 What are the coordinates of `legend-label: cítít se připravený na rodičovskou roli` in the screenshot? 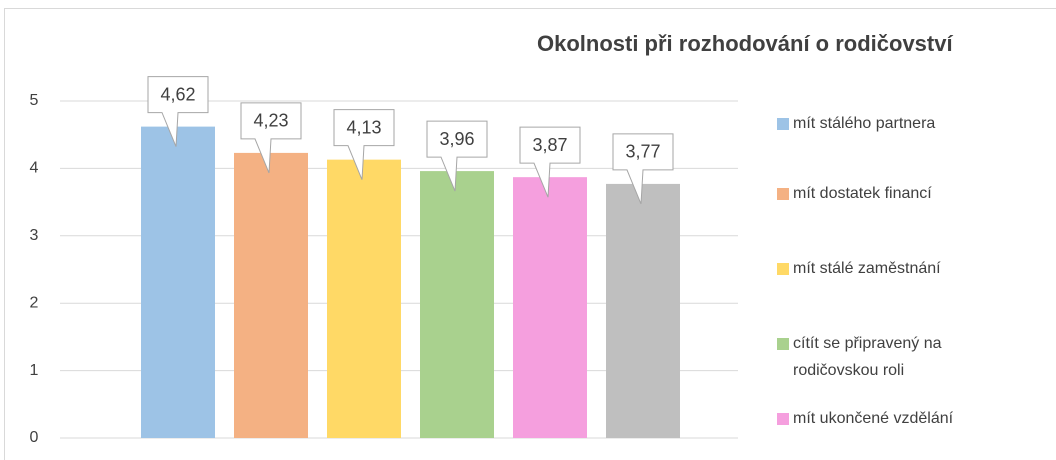 It's located at (867, 357).